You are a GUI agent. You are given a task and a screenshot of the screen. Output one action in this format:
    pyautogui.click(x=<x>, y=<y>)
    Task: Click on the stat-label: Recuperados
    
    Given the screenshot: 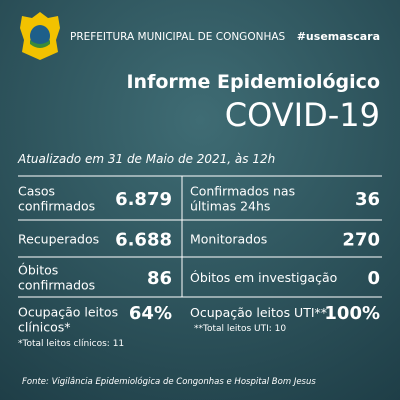 What is the action you would take?
    pyautogui.click(x=58, y=239)
    